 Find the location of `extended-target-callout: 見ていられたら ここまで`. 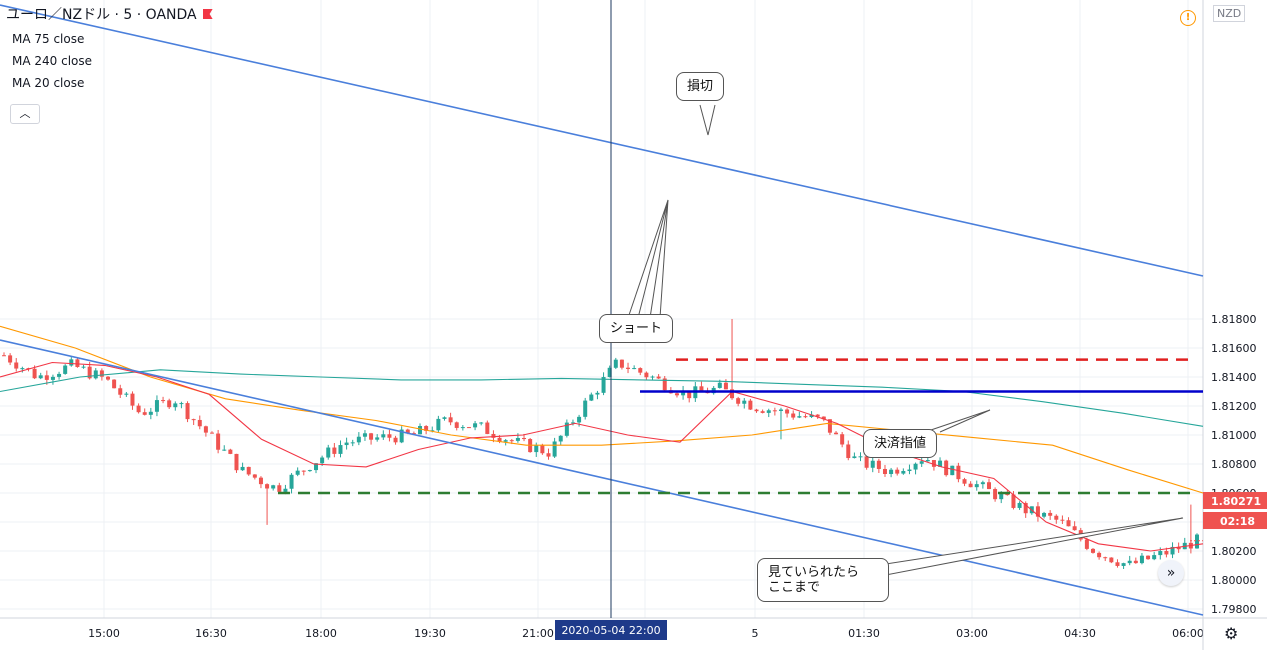

extended-target-callout: 見ていられたら ここまで is located at coordinates (823, 580).